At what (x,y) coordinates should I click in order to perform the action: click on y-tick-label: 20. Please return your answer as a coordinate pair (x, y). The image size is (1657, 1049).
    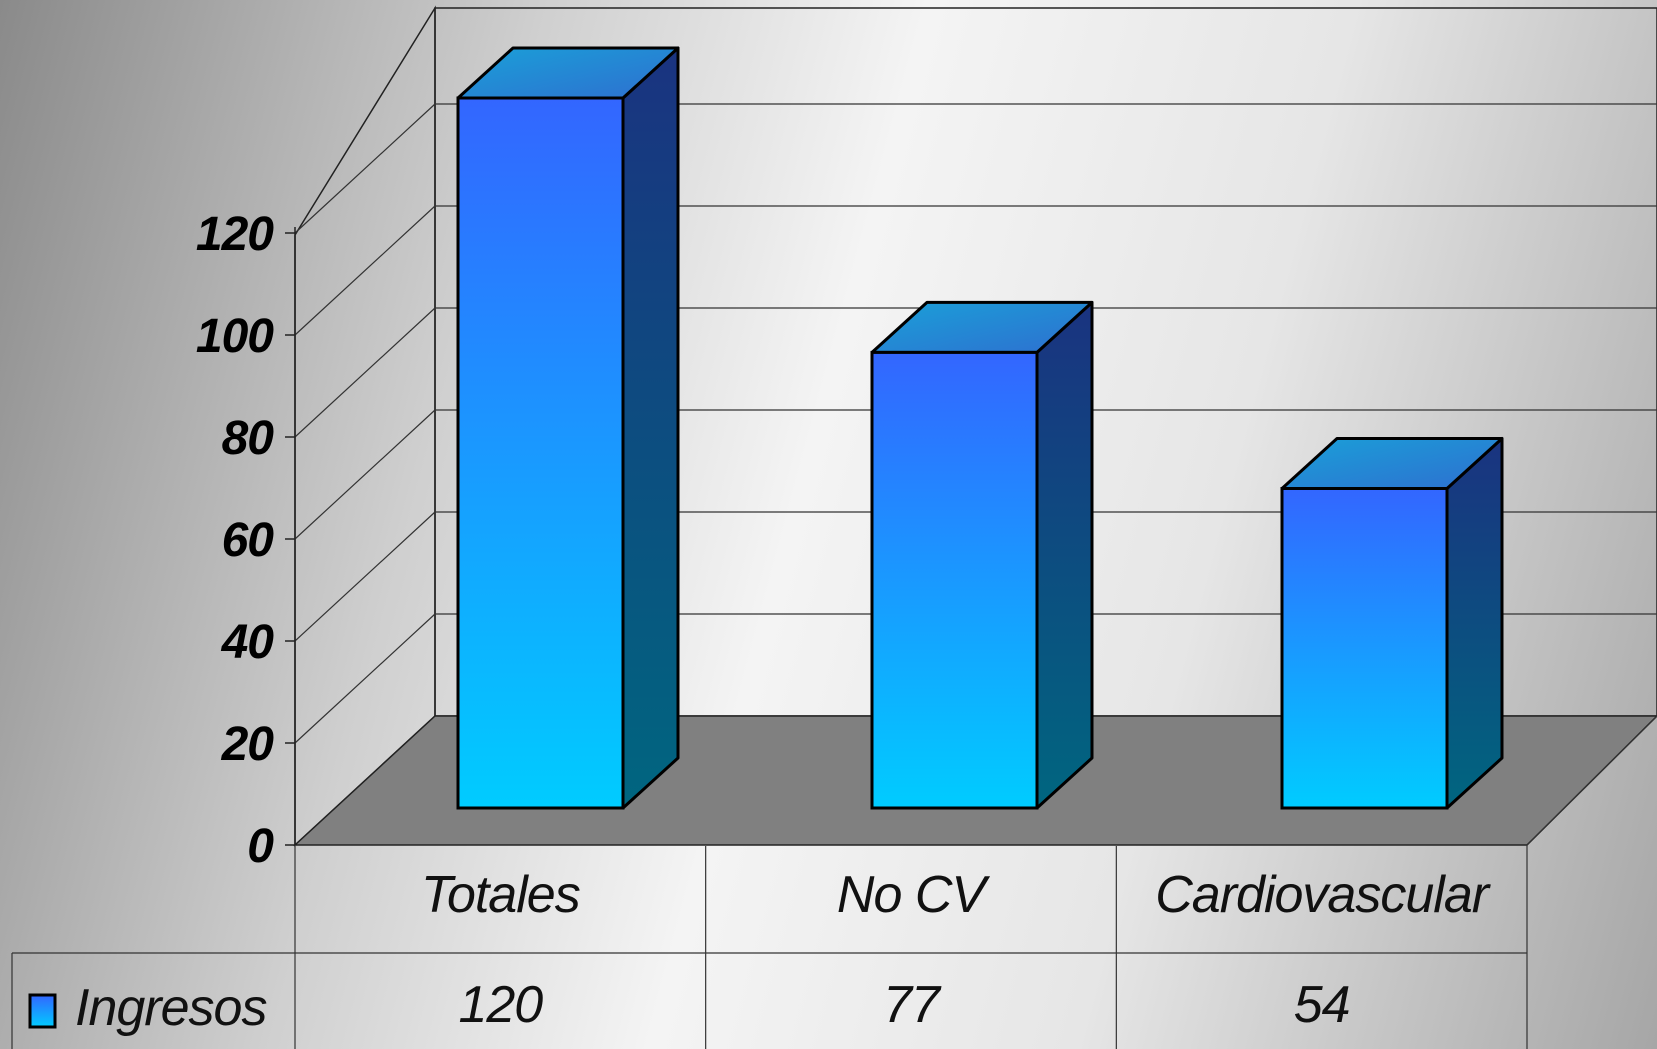
    Looking at the image, I should click on (248, 744).